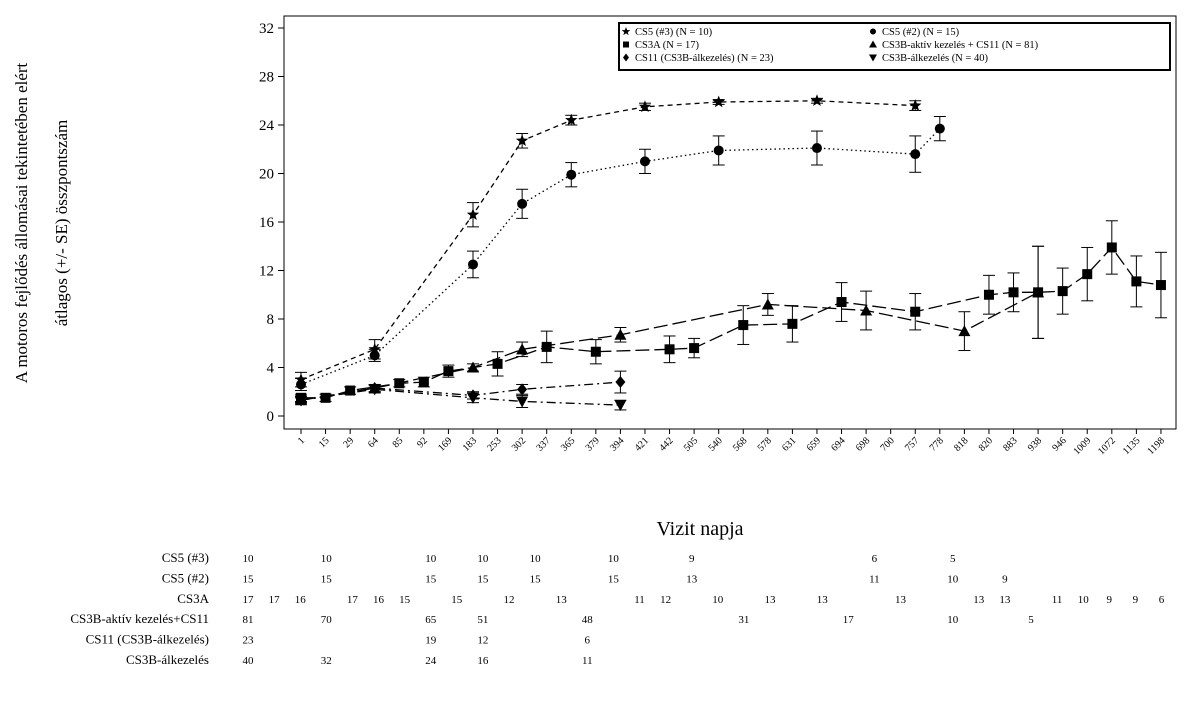 The image size is (1190, 706). What do you see at coordinates (348, 442) in the screenshot?
I see `x-tick-label: 29` at bounding box center [348, 442].